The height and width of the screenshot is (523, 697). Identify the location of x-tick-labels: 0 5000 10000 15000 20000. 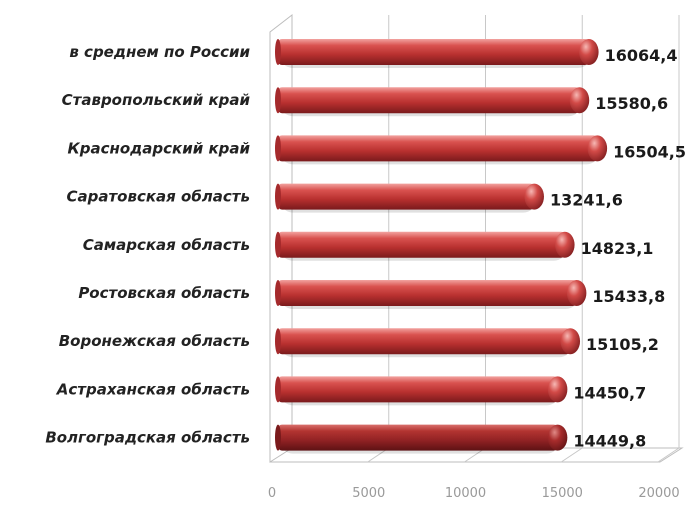
(474, 493).